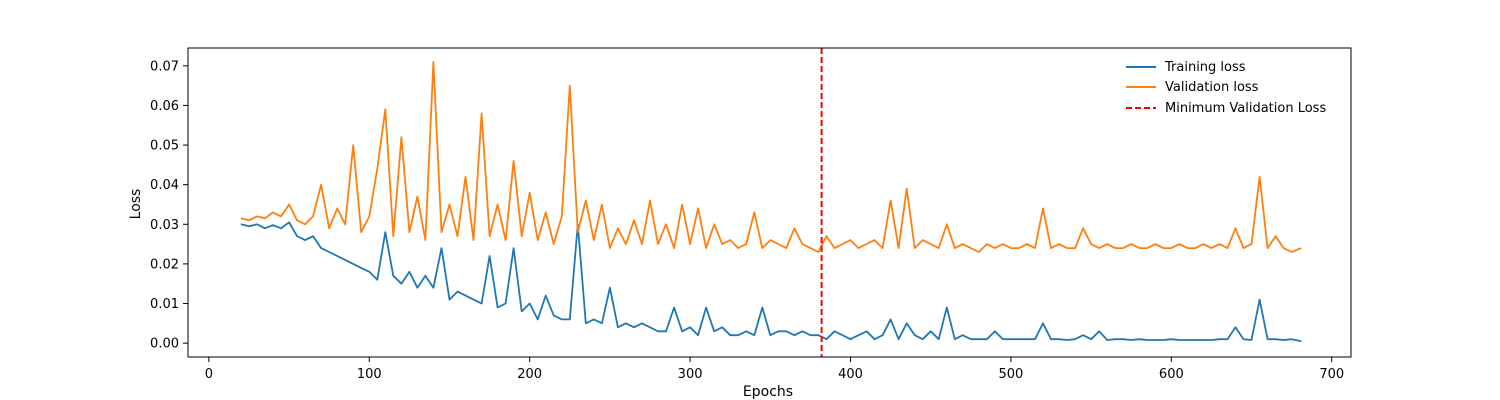 The width and height of the screenshot is (1500, 400). Describe the element at coordinates (164, 344) in the screenshot. I see `y-tick-label: 0.00` at that location.